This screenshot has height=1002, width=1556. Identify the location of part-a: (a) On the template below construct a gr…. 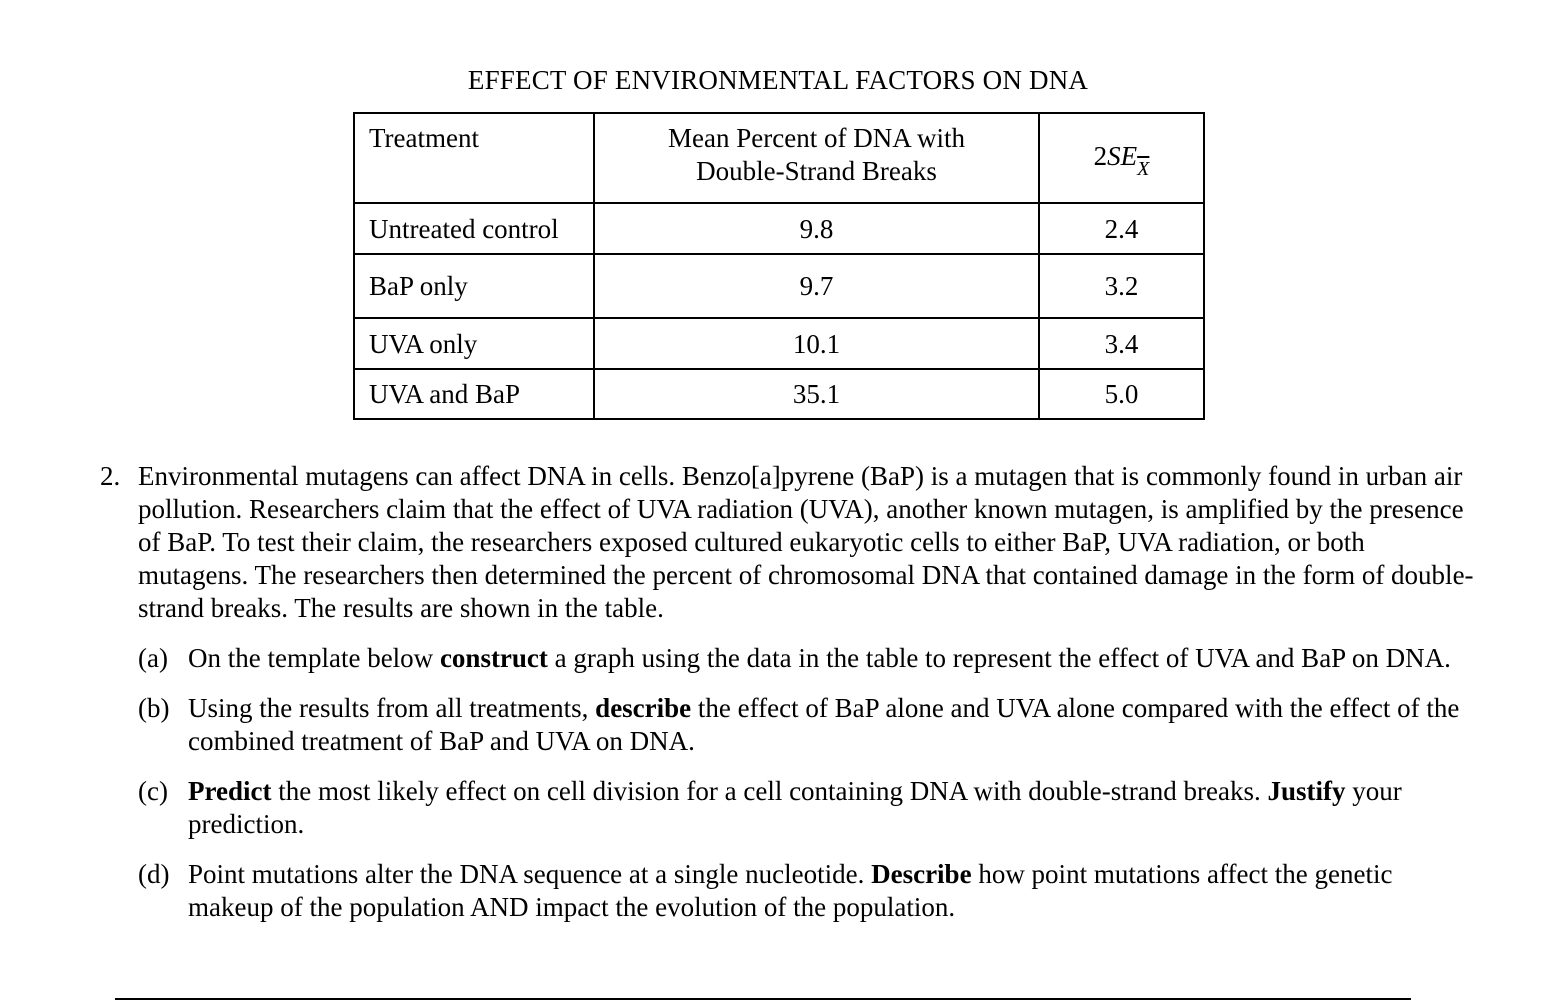
(809, 658).